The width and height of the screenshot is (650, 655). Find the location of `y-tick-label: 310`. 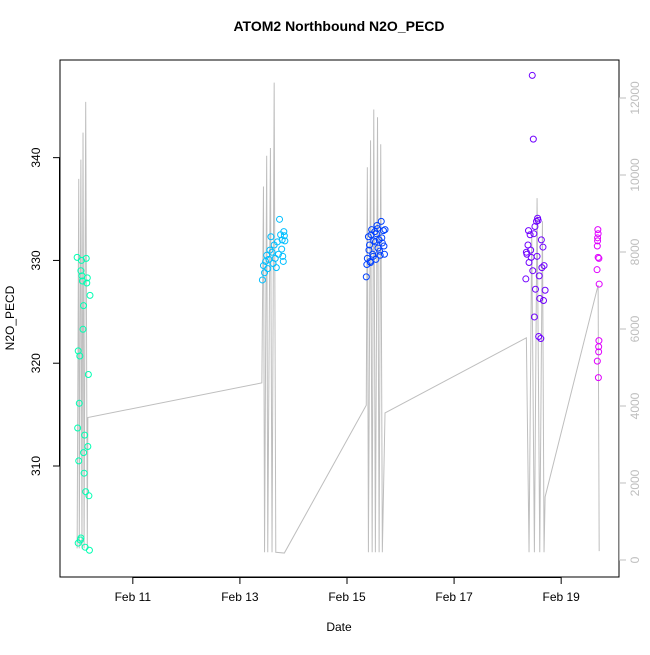

y-tick-label: 310 is located at coordinates (36, 466).